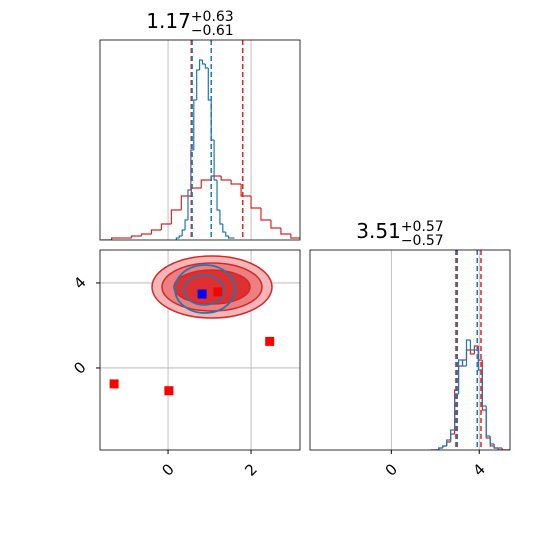  What do you see at coordinates (378, 231) in the screenshot?
I see `title-value: 3.51` at bounding box center [378, 231].